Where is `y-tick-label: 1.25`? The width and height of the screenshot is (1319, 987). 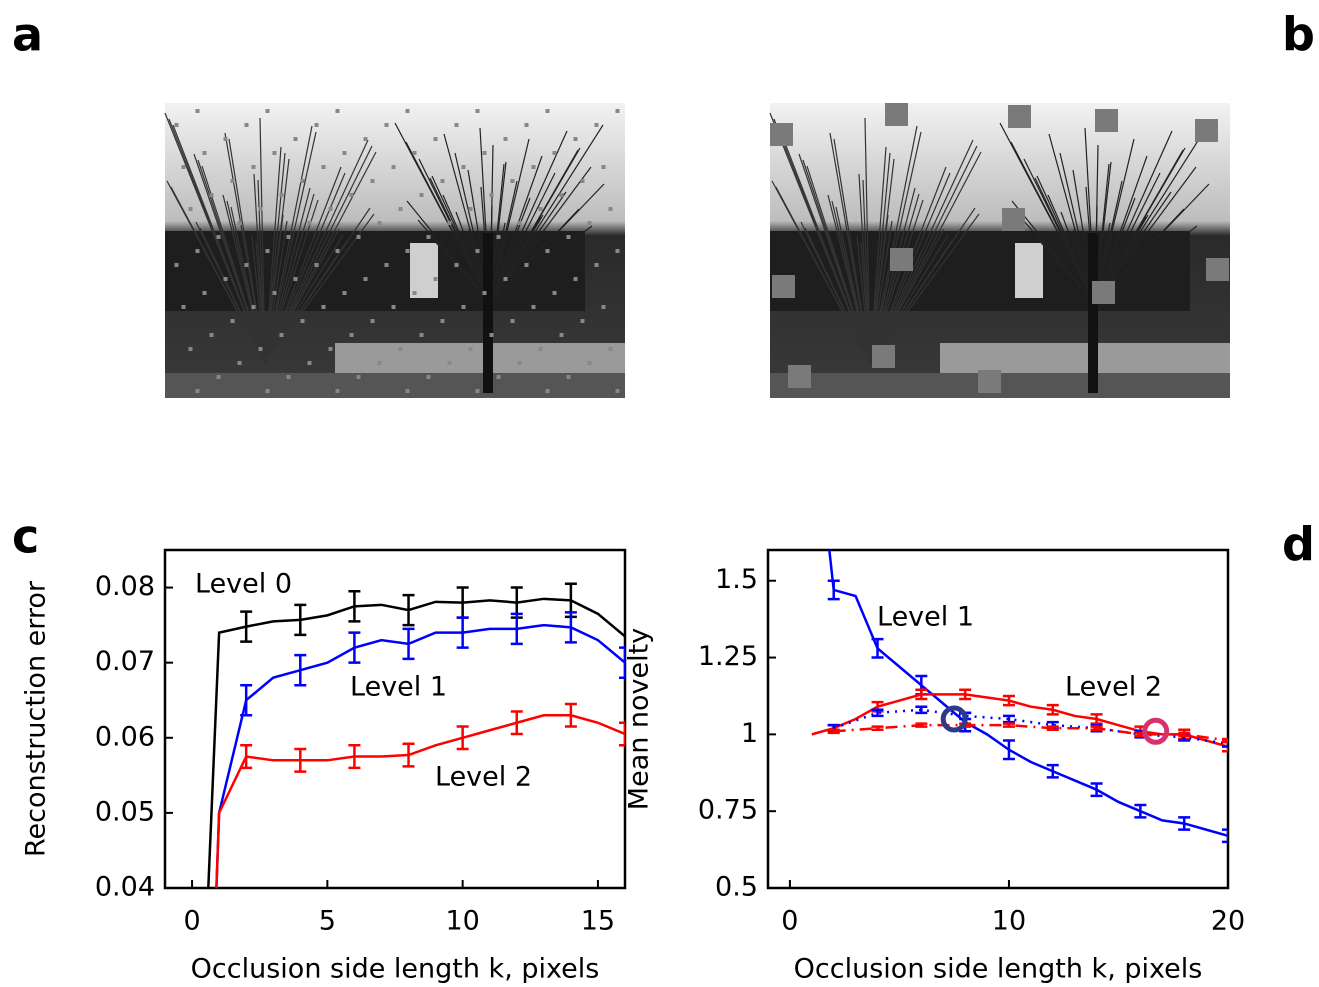
y-tick-label: 1.25 is located at coordinates (728, 656).